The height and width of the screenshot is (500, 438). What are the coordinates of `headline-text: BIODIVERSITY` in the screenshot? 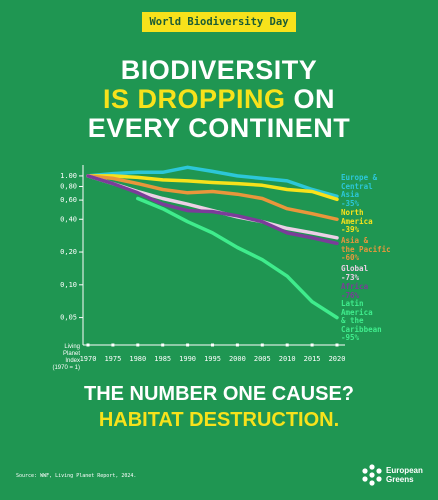 It's located at (219, 70).